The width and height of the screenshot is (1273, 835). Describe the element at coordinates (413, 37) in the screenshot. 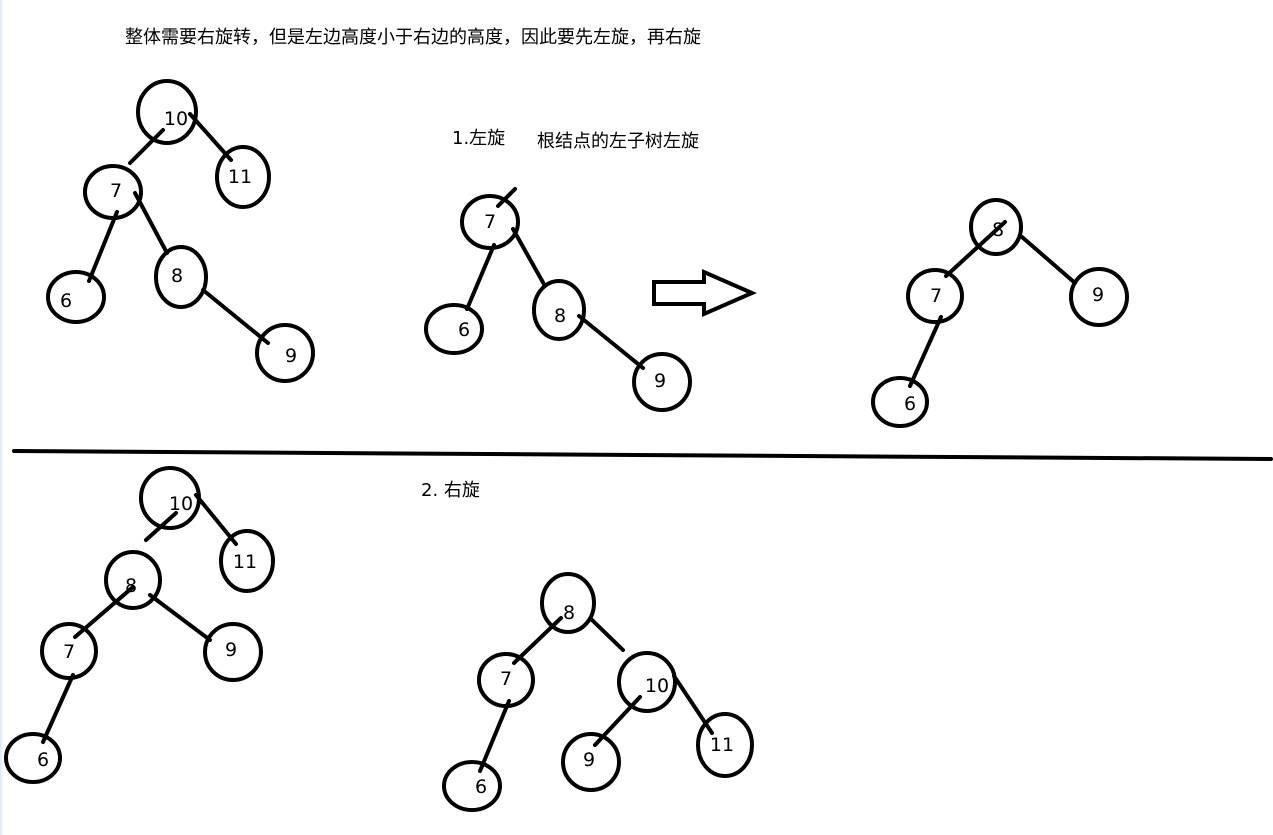

I see `page-title: 整体需要右旋转，但是左边高度小于右边的高度，因此要先左旋，再右旋` at that location.